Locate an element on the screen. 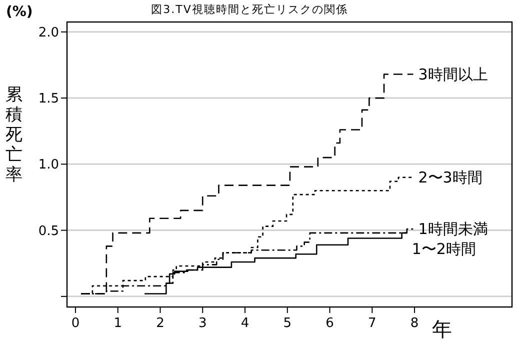  x-axis-title: 年 is located at coordinates (442, 329).